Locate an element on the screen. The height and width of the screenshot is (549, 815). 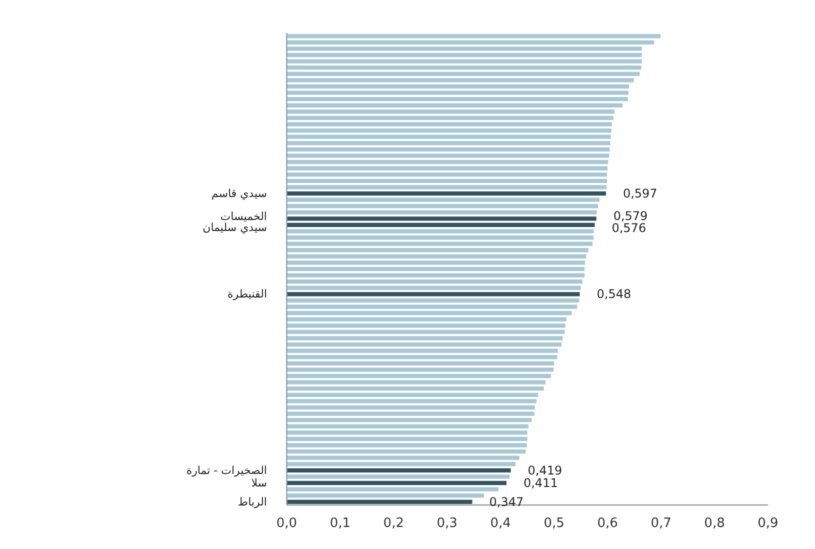
y-tick-label: الخميسات is located at coordinates (243, 216).